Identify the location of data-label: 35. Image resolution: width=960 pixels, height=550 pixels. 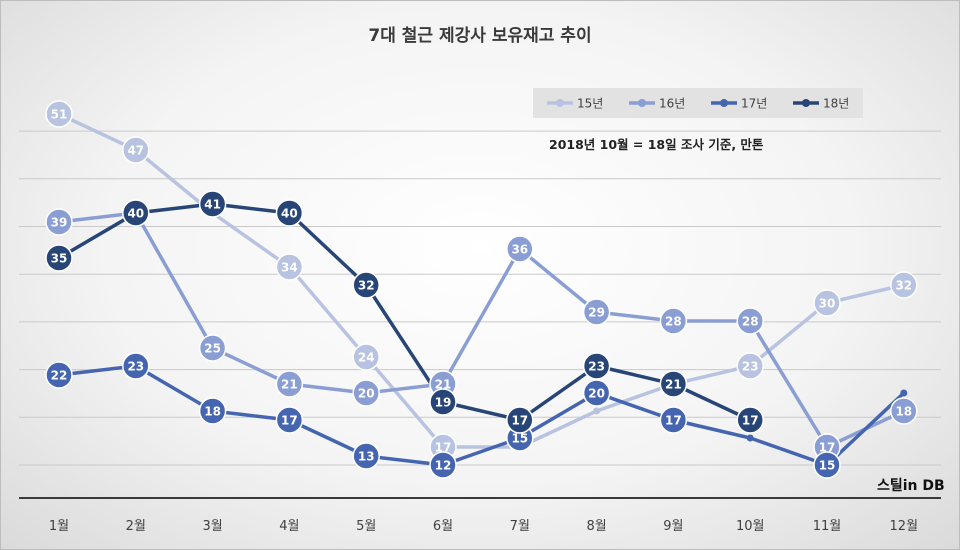
(59, 259).